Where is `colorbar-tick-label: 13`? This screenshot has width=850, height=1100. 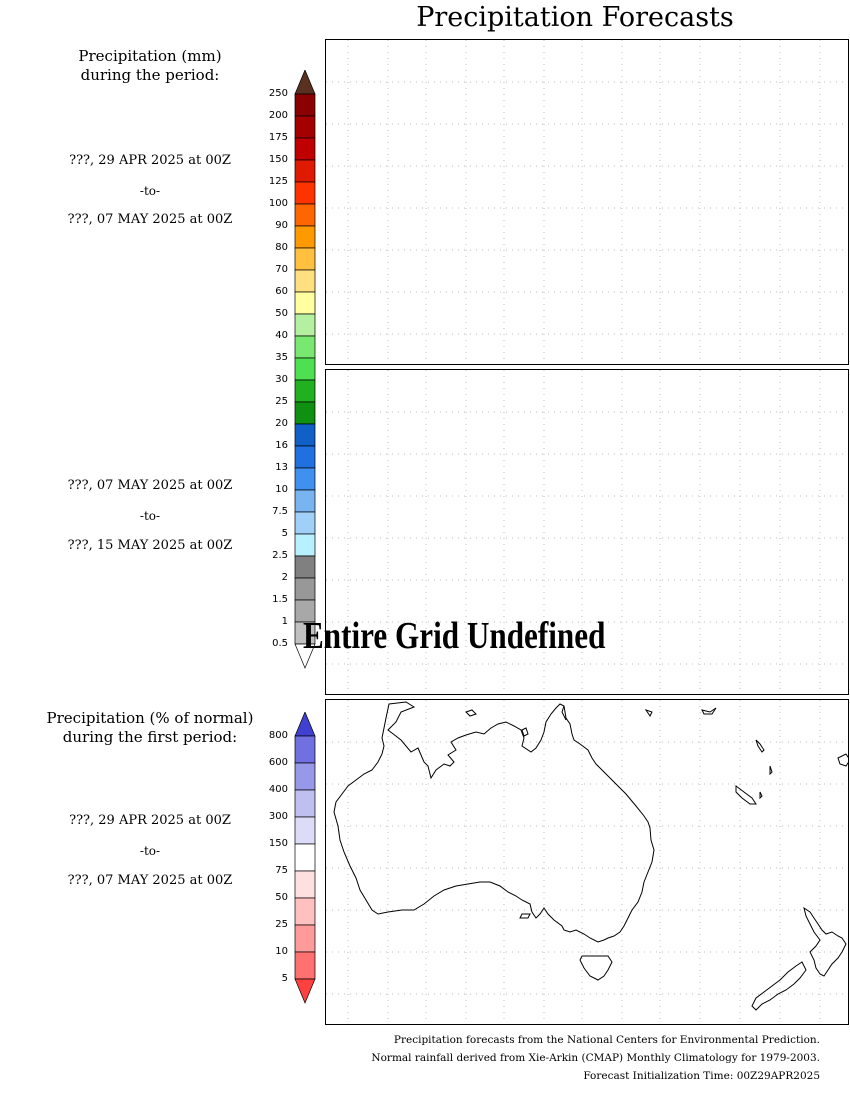
colorbar-tick-label: 13 is located at coordinates (281, 467).